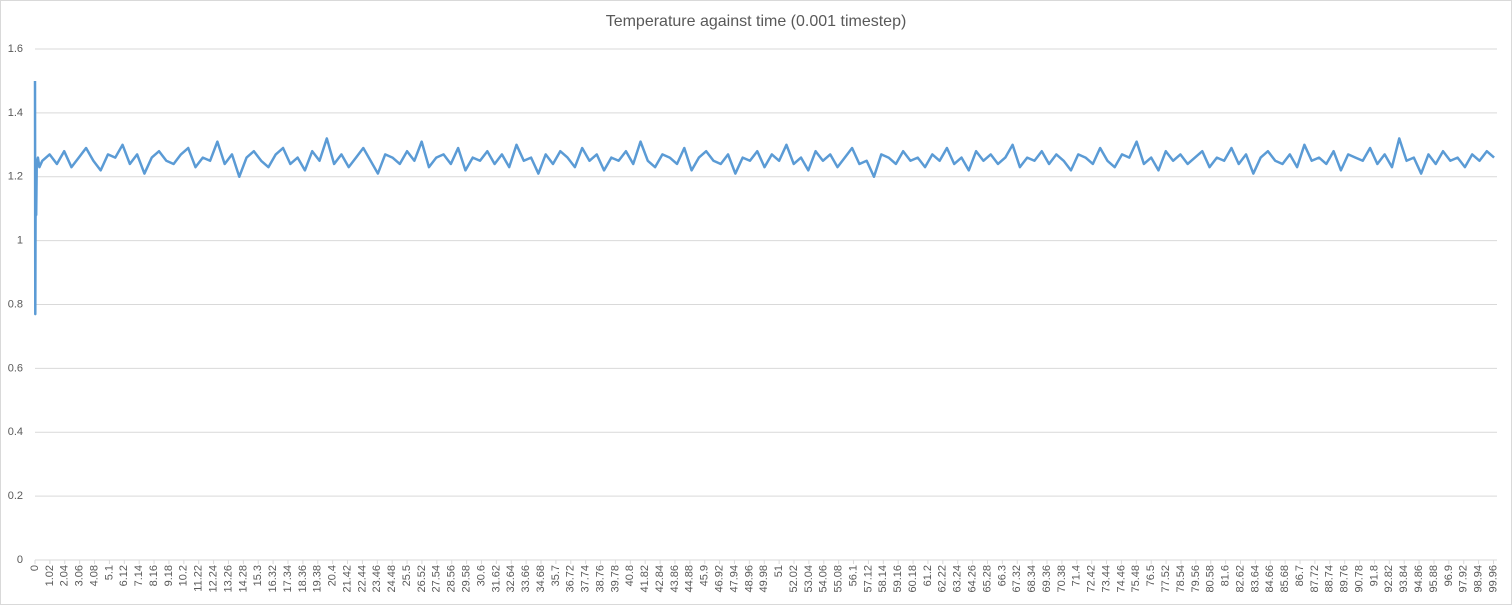 The image size is (1512, 605). I want to click on x-tick-label: 10.2, so click(184, 575).